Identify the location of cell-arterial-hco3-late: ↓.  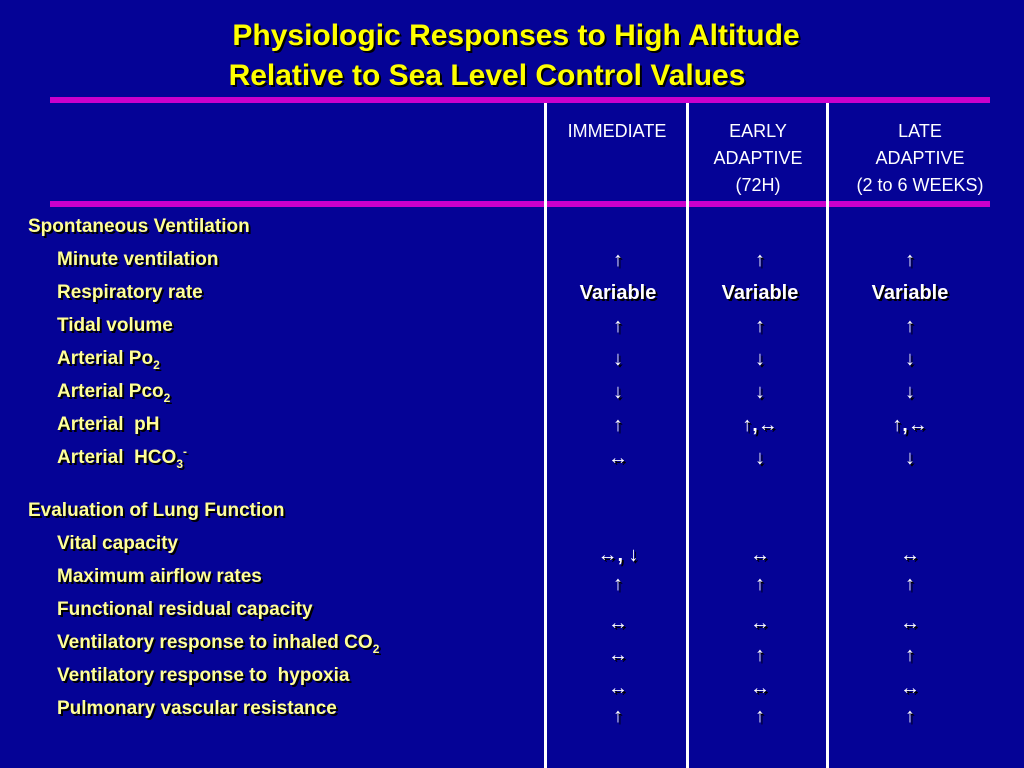
(910, 458).